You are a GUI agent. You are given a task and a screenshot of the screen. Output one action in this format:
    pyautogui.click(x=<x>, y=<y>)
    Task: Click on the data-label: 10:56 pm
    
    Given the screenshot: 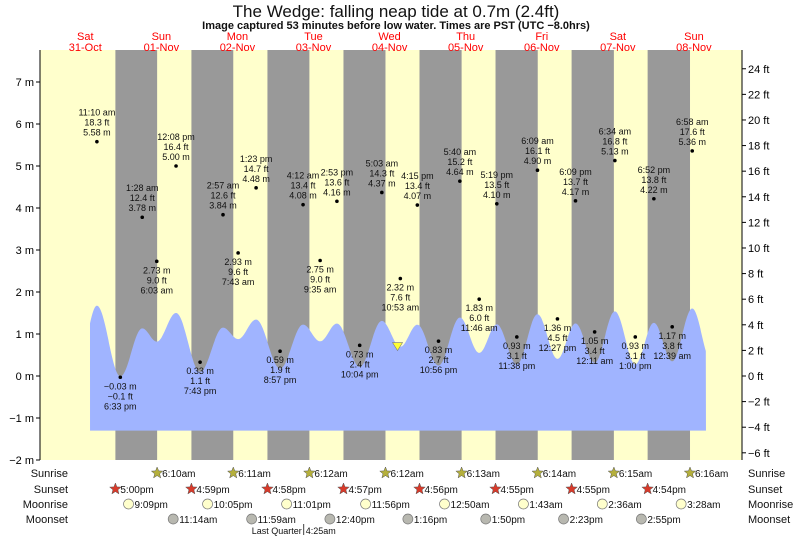 What is the action you would take?
    pyautogui.click(x=439, y=370)
    